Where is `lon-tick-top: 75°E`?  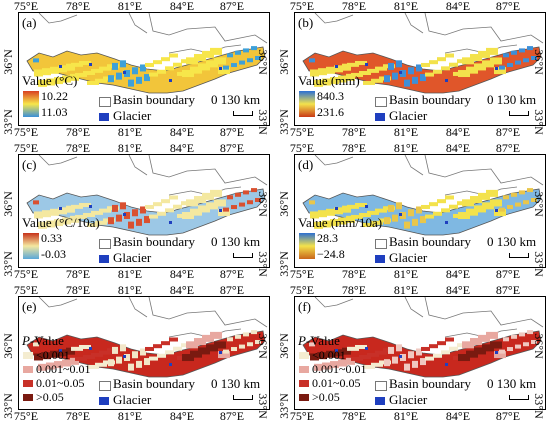
lon-tick-top: 75°E is located at coordinates (302, 6).